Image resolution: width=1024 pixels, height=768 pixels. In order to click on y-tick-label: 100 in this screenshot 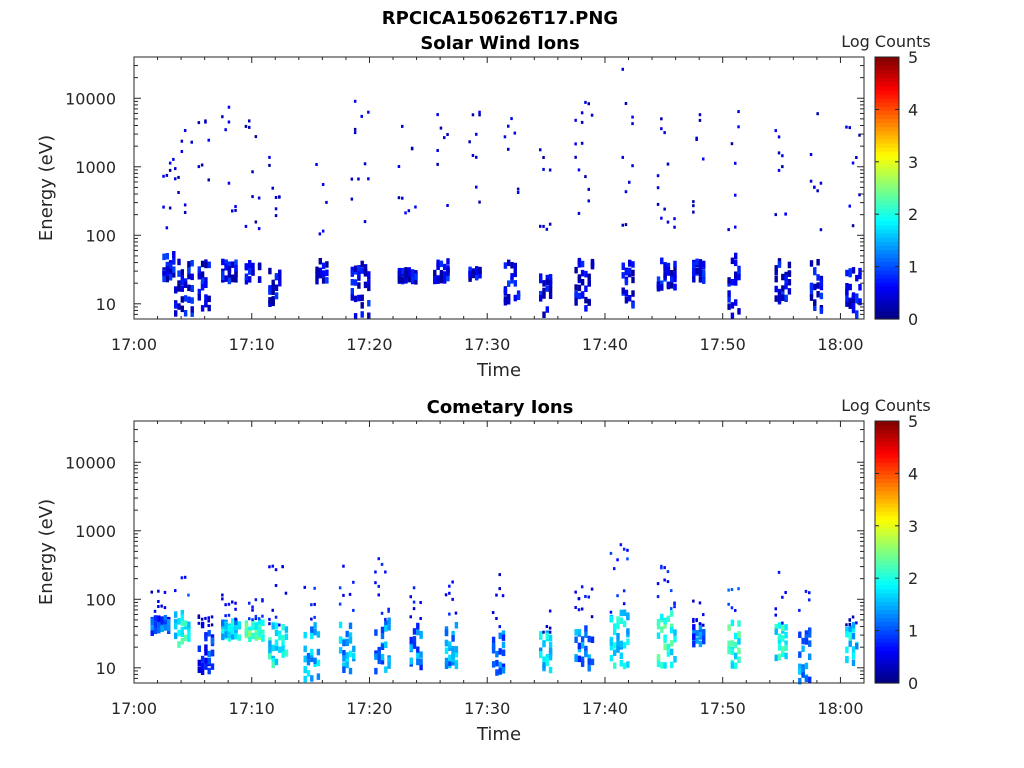, I will do `click(100, 599)`.